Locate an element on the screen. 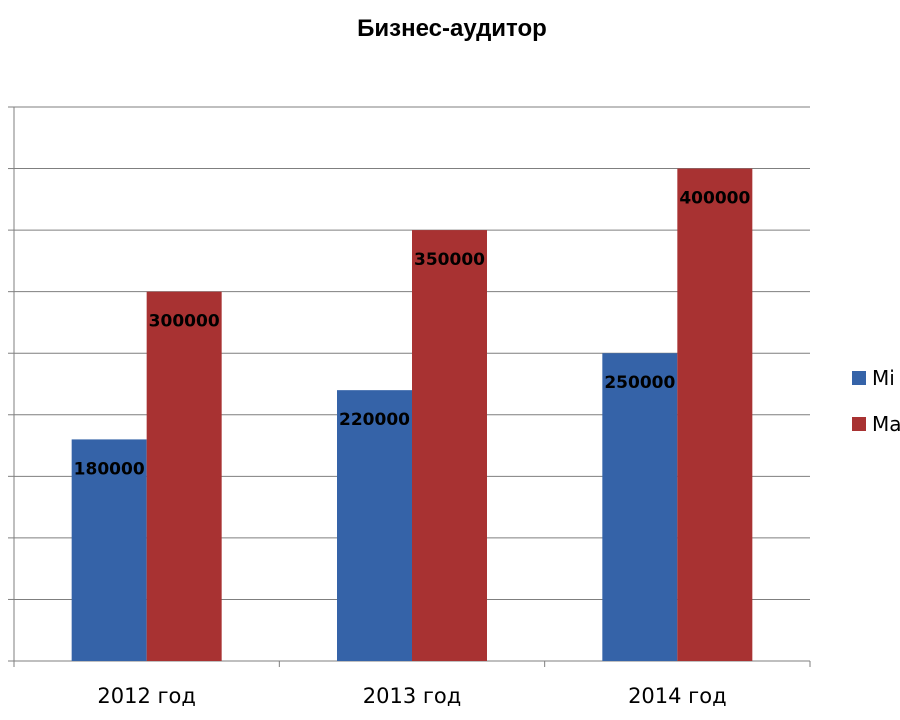 The width and height of the screenshot is (900, 720). category-label: 2013 год is located at coordinates (412, 696).